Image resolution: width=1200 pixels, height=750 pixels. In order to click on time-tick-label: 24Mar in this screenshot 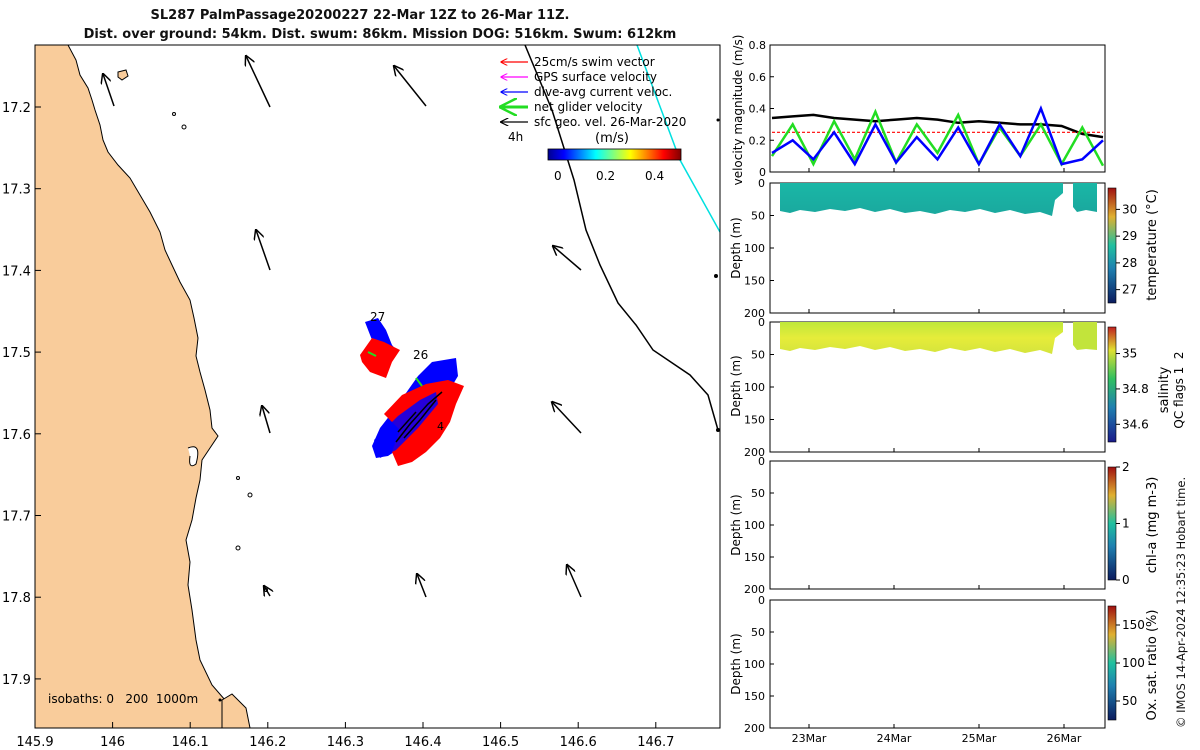, I will do `click(894, 738)`.